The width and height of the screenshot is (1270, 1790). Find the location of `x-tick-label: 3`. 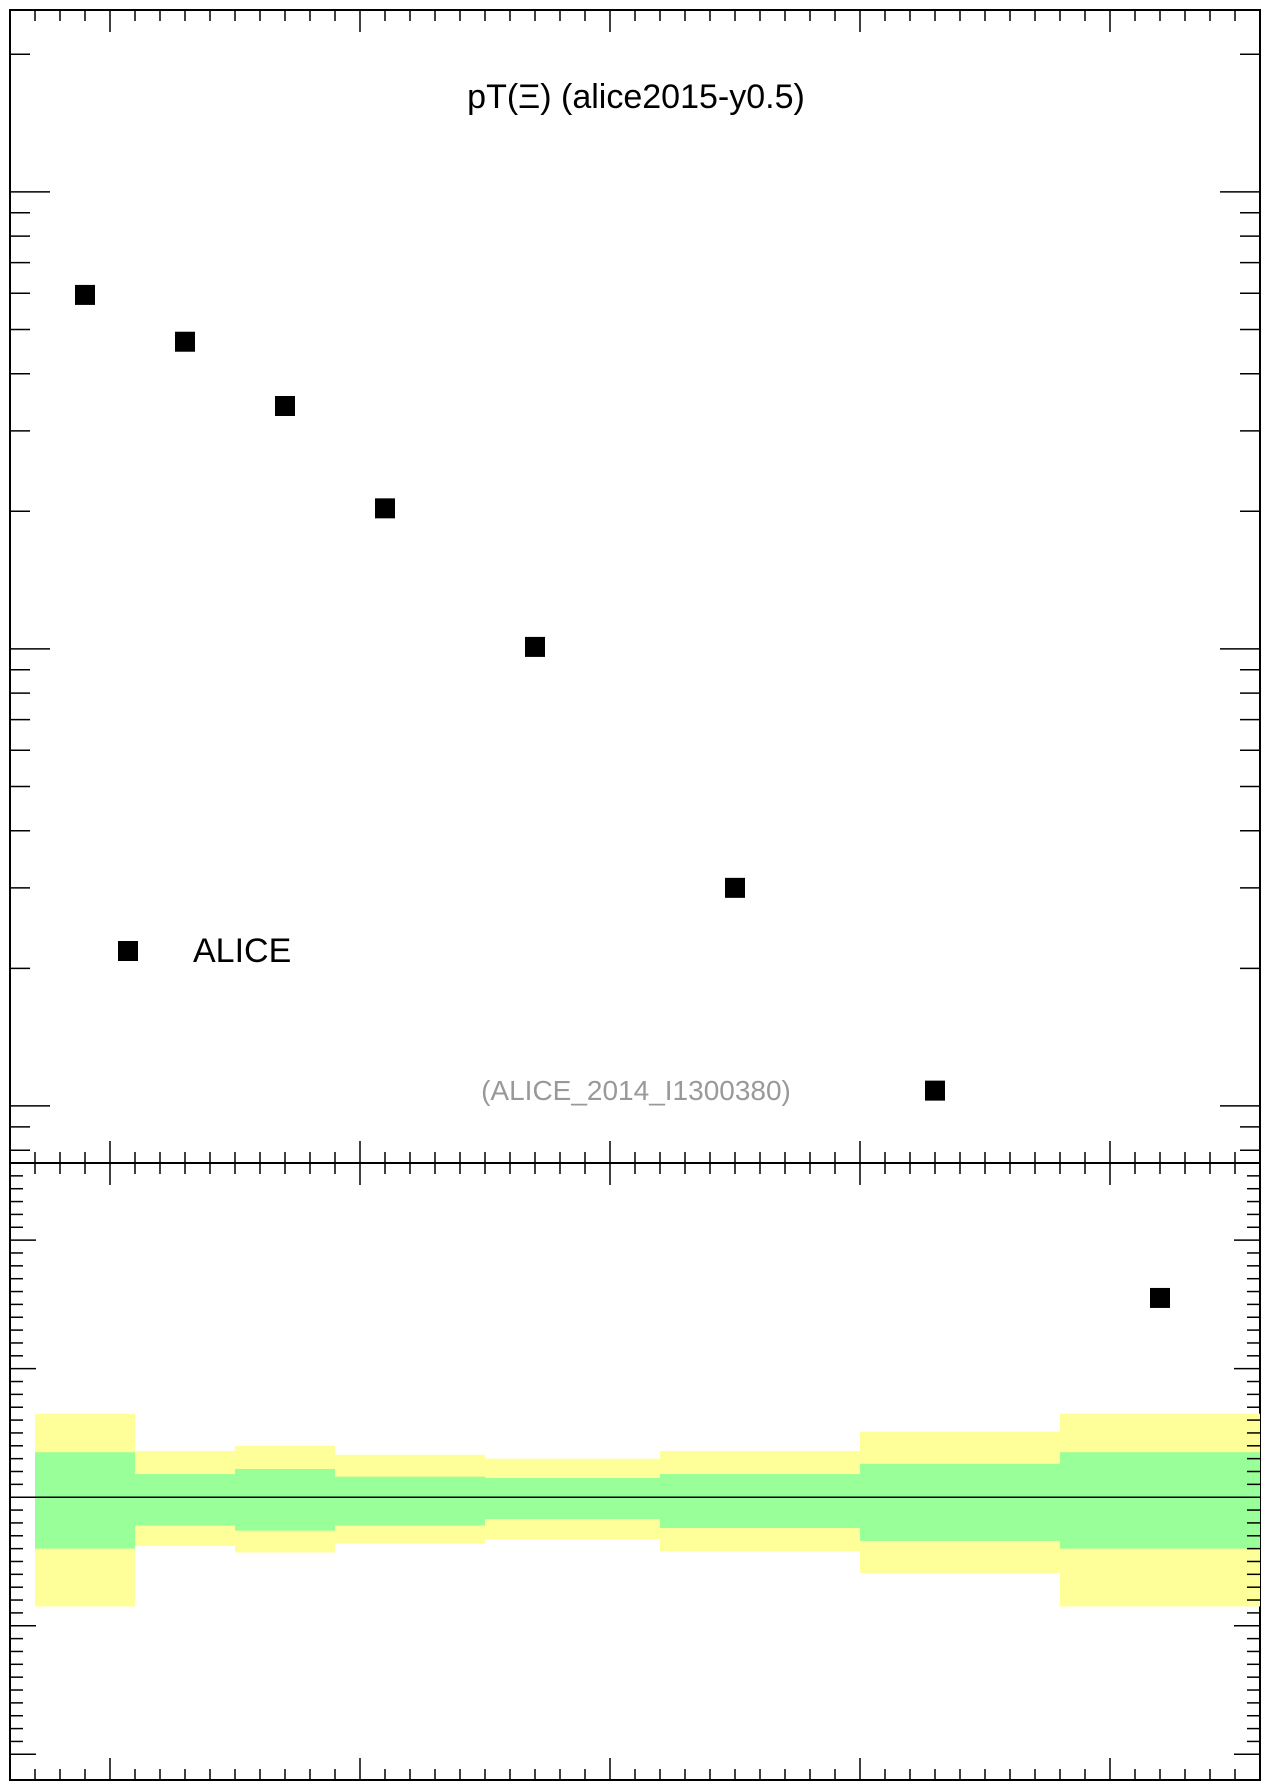

x-tick-label: 3 is located at coordinates (610, 1788).